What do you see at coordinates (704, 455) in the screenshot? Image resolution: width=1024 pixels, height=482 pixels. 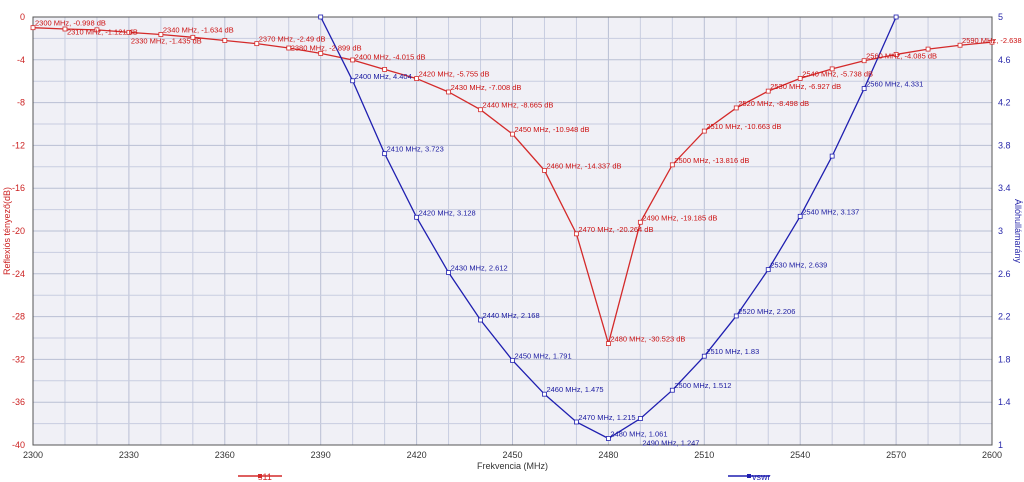 I see `x-tick-label: 2510` at bounding box center [704, 455].